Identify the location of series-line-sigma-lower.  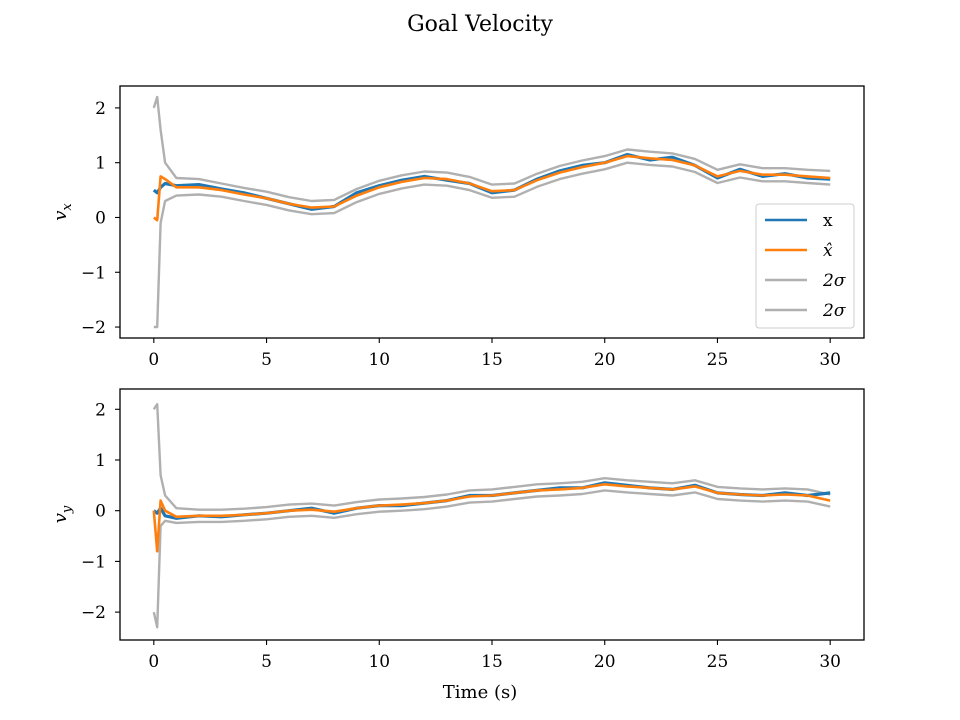
(491, 559).